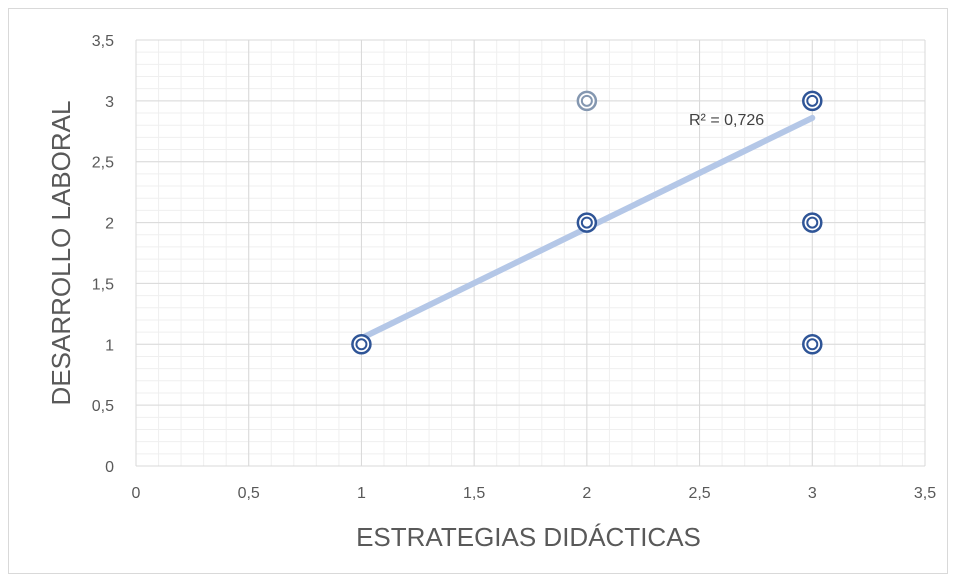 The image size is (955, 581). Describe the element at coordinates (109, 102) in the screenshot. I see `y-tick-label: 3` at that location.